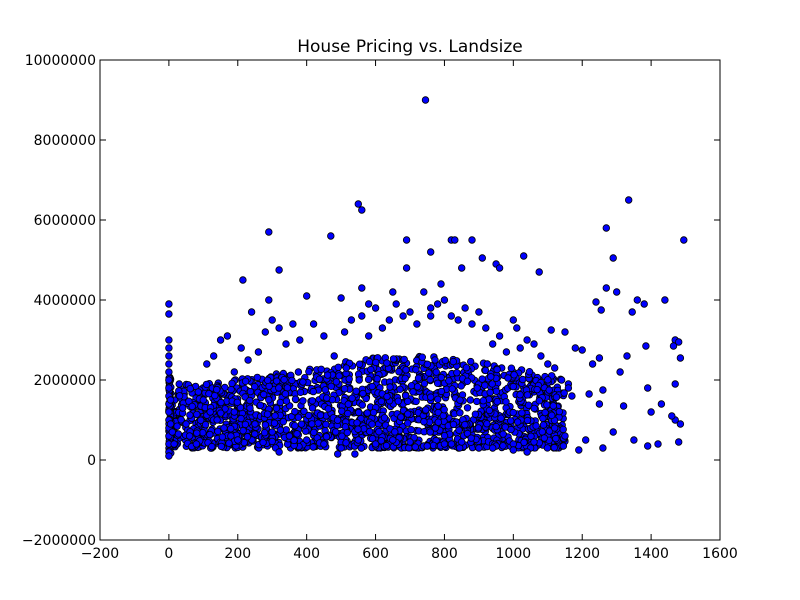 The image size is (800, 600). What do you see at coordinates (65, 141) in the screenshot?
I see `y-tick-label: 8000000` at bounding box center [65, 141].